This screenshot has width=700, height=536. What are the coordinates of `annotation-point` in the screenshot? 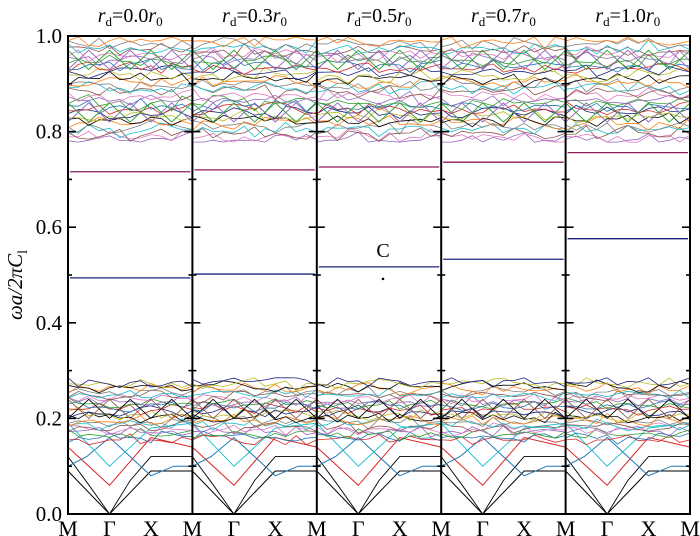 It's located at (383, 279).